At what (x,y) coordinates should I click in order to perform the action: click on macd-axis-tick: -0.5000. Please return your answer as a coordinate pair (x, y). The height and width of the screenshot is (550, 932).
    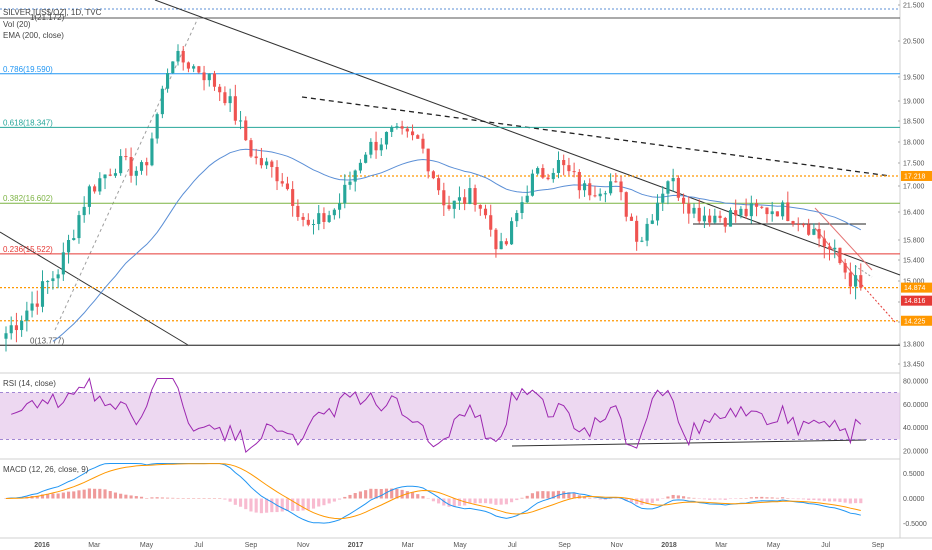
    Looking at the image, I should click on (915, 524).